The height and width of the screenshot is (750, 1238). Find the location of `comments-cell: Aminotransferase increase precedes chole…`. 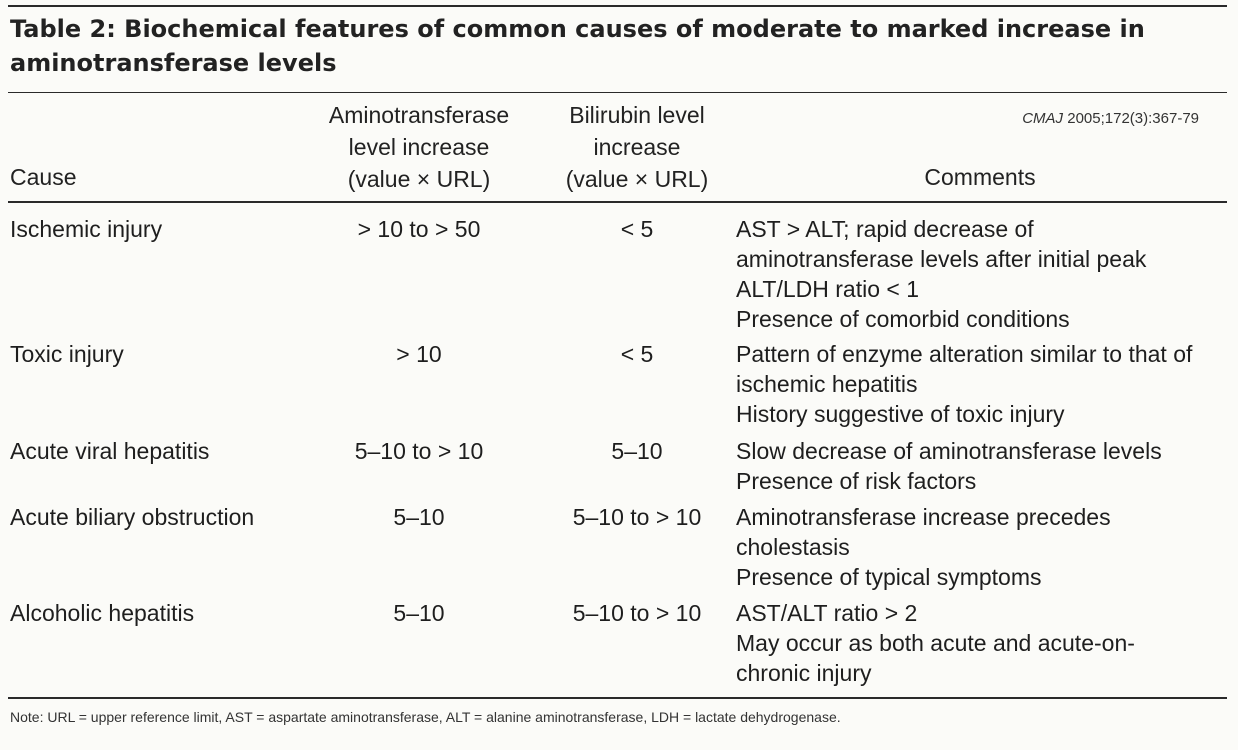

comments-cell: Aminotransferase increase precedes chole… is located at coordinates (986, 547).